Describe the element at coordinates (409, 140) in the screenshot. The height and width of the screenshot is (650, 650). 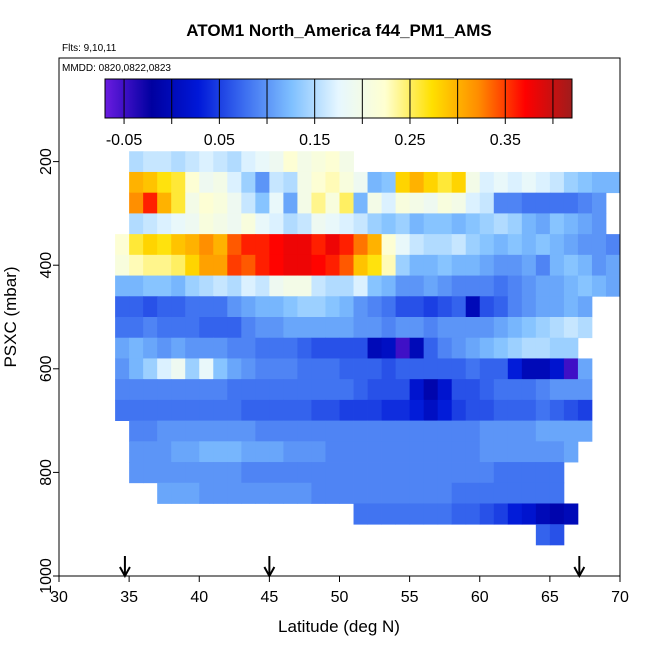
I see `colorbar-tick-label: 0.25` at that location.